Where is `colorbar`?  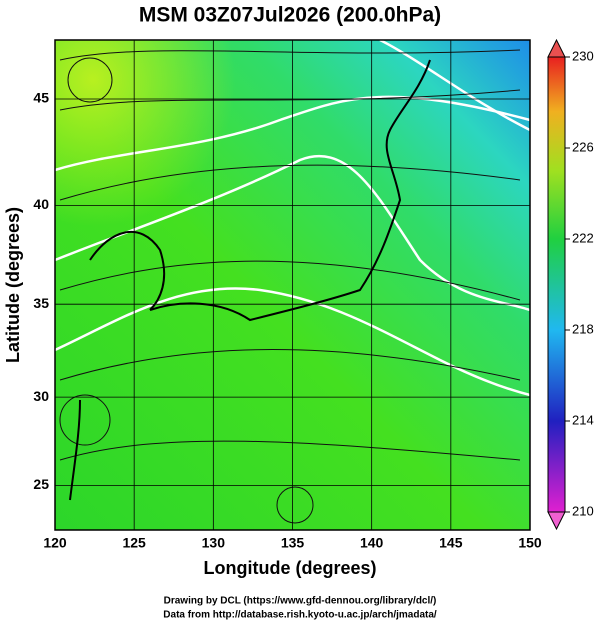
colorbar is located at coordinates (556, 284).